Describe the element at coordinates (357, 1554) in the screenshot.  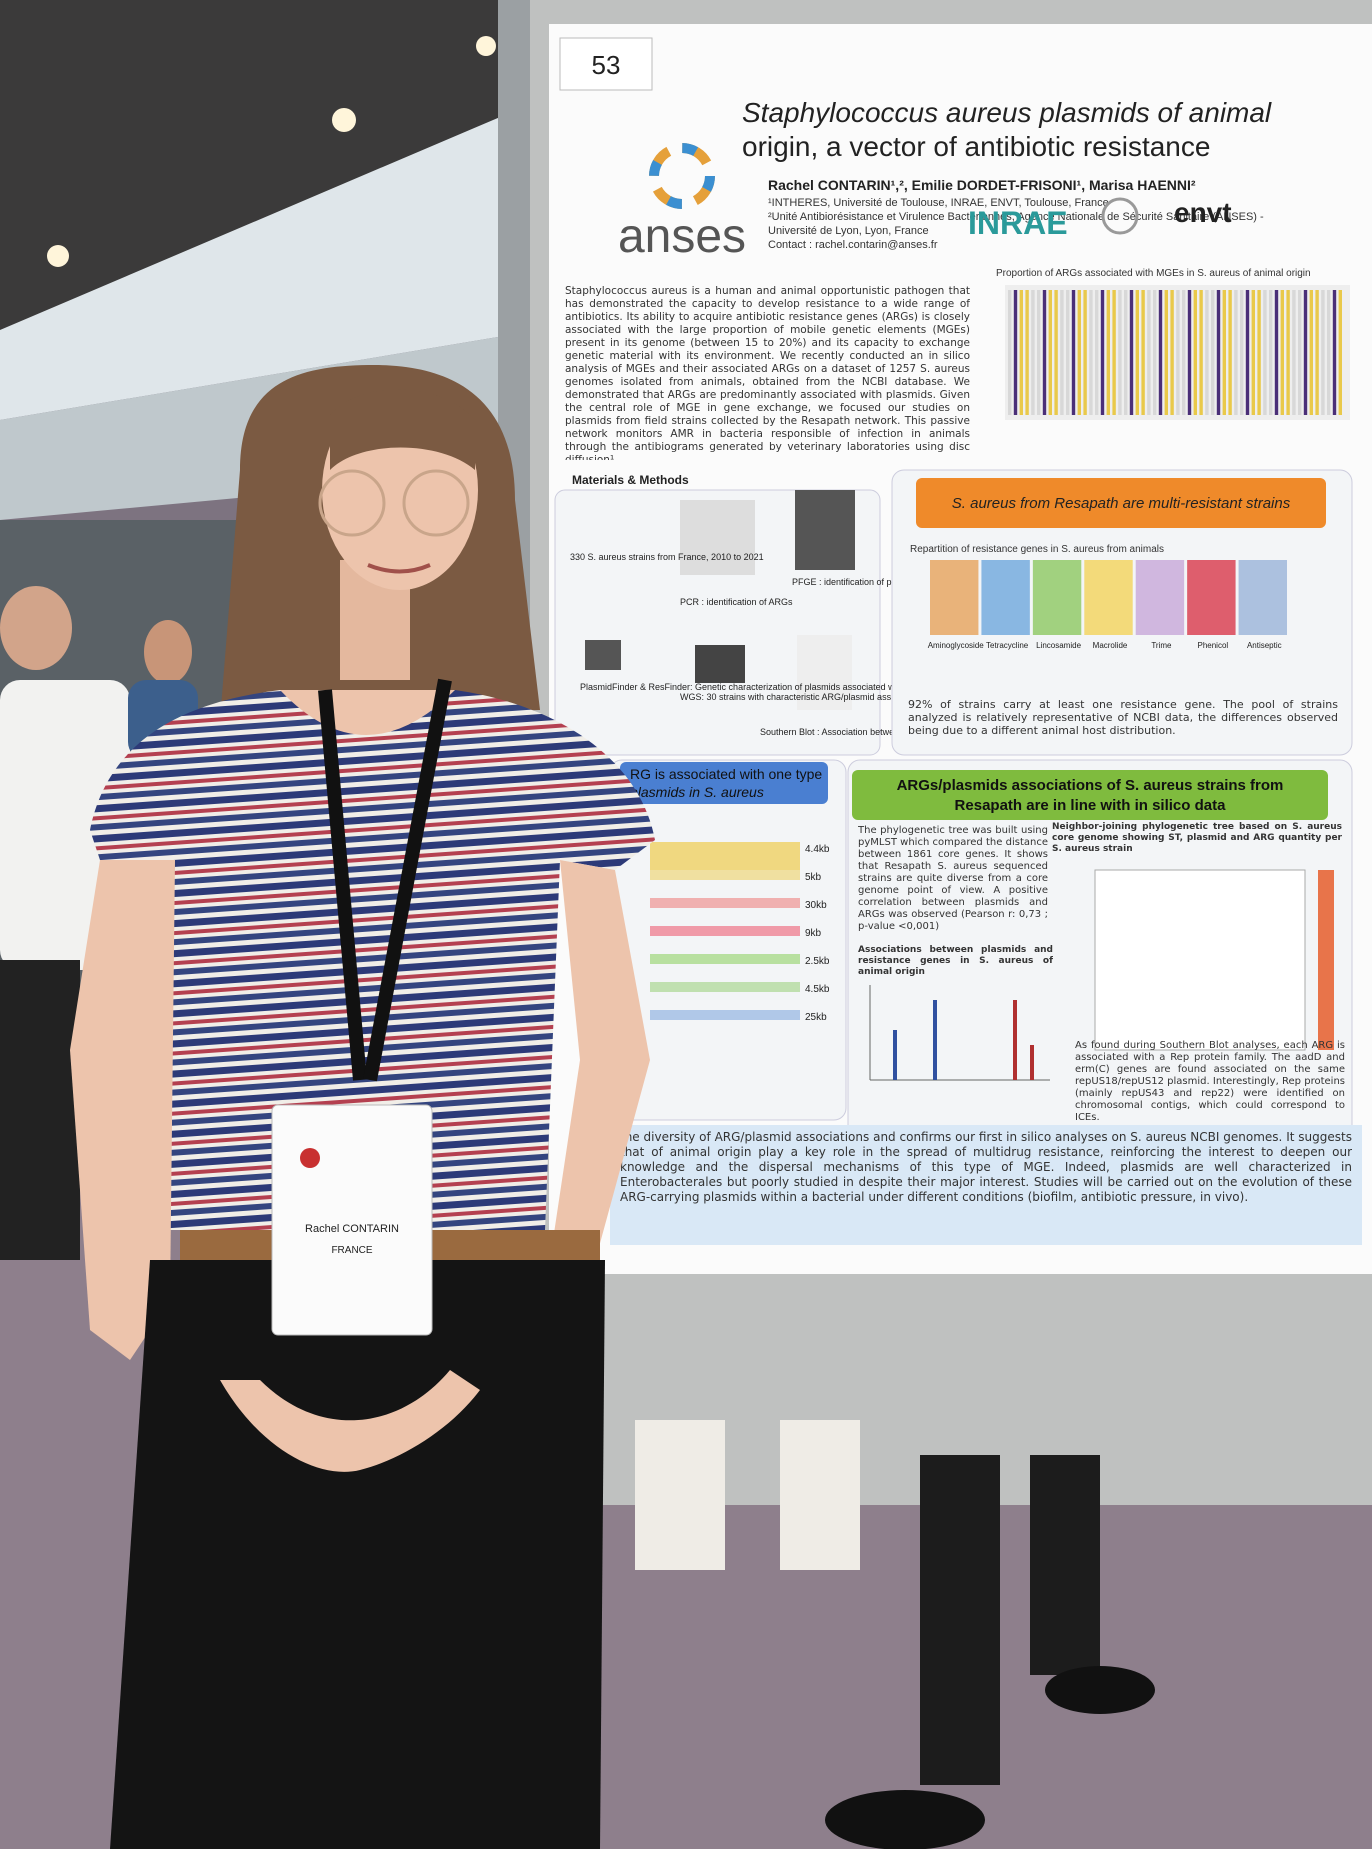
I see `trousers` at that location.